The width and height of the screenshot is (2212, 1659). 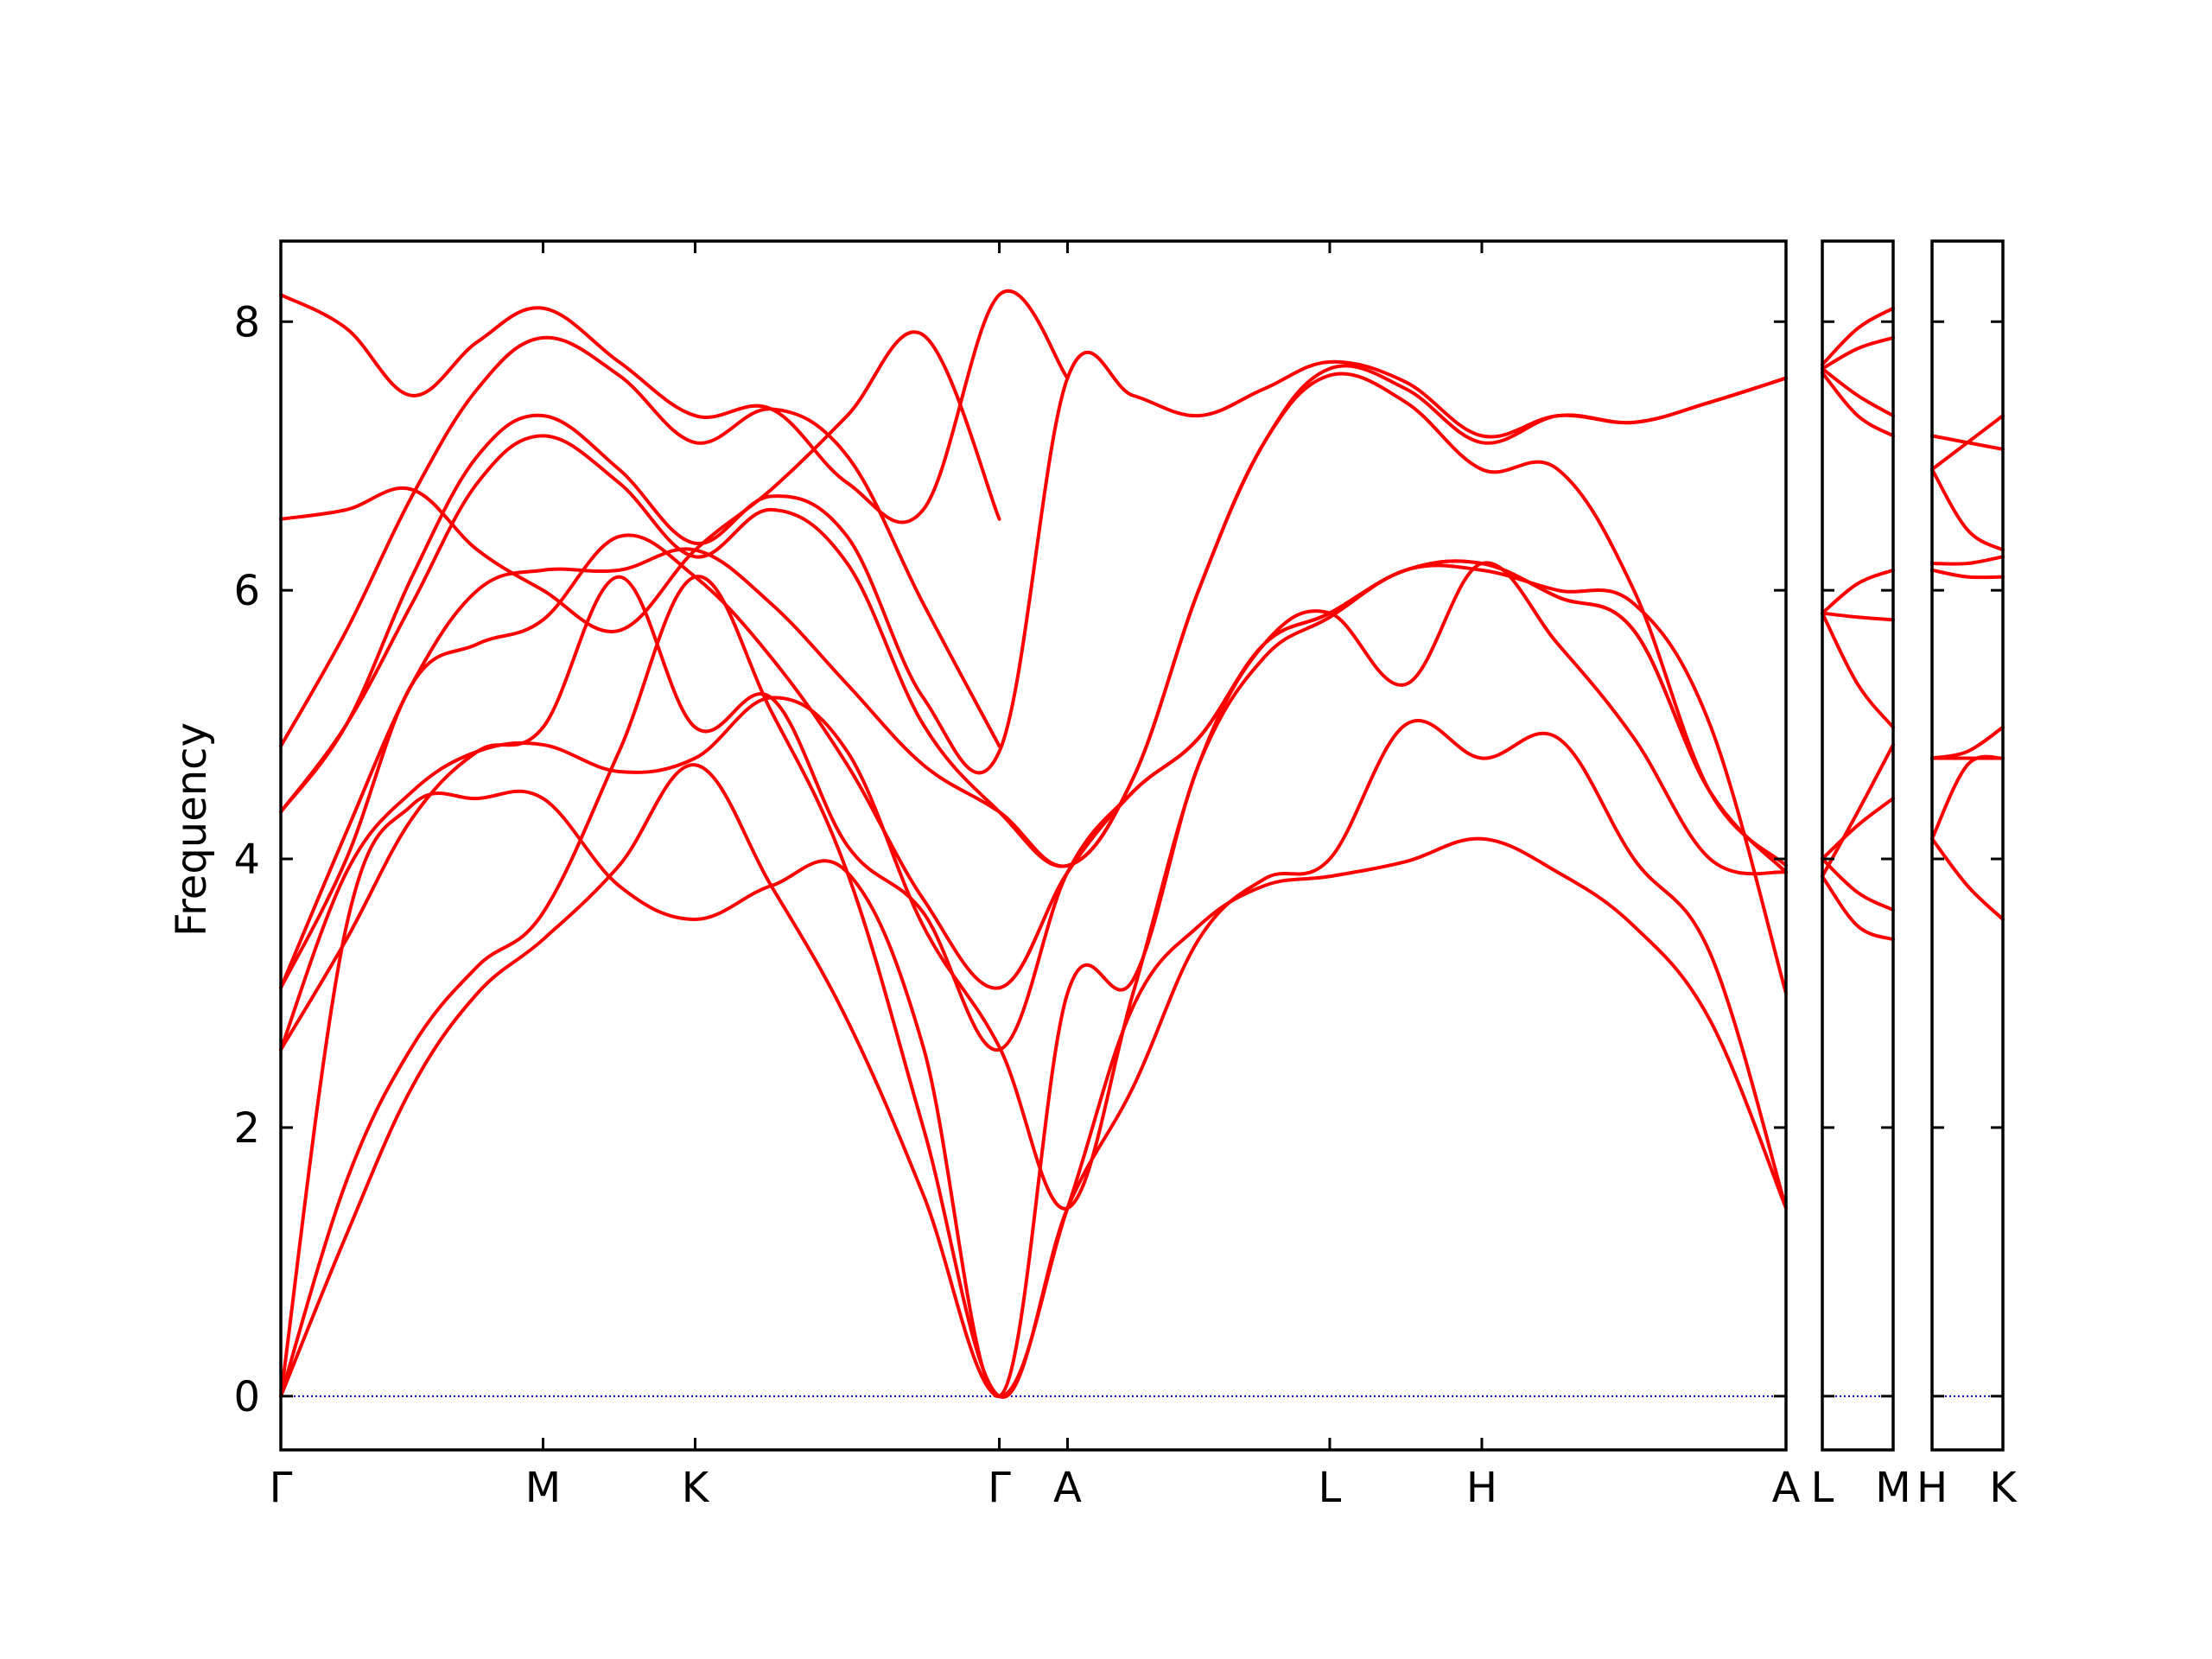 What do you see at coordinates (1892, 1488) in the screenshot?
I see `x-tick-label-LM-1: M` at bounding box center [1892, 1488].